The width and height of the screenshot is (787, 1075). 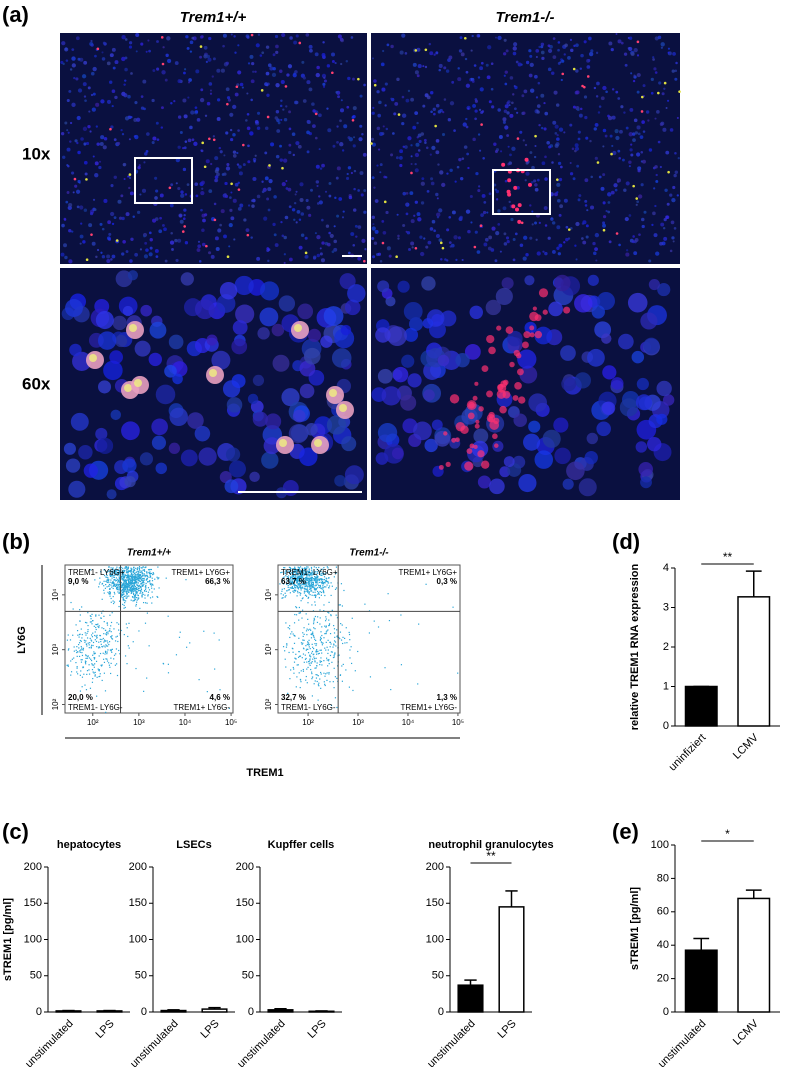 What do you see at coordinates (458, 722) in the screenshot?
I see `x-tick-label: 10⁵` at bounding box center [458, 722].